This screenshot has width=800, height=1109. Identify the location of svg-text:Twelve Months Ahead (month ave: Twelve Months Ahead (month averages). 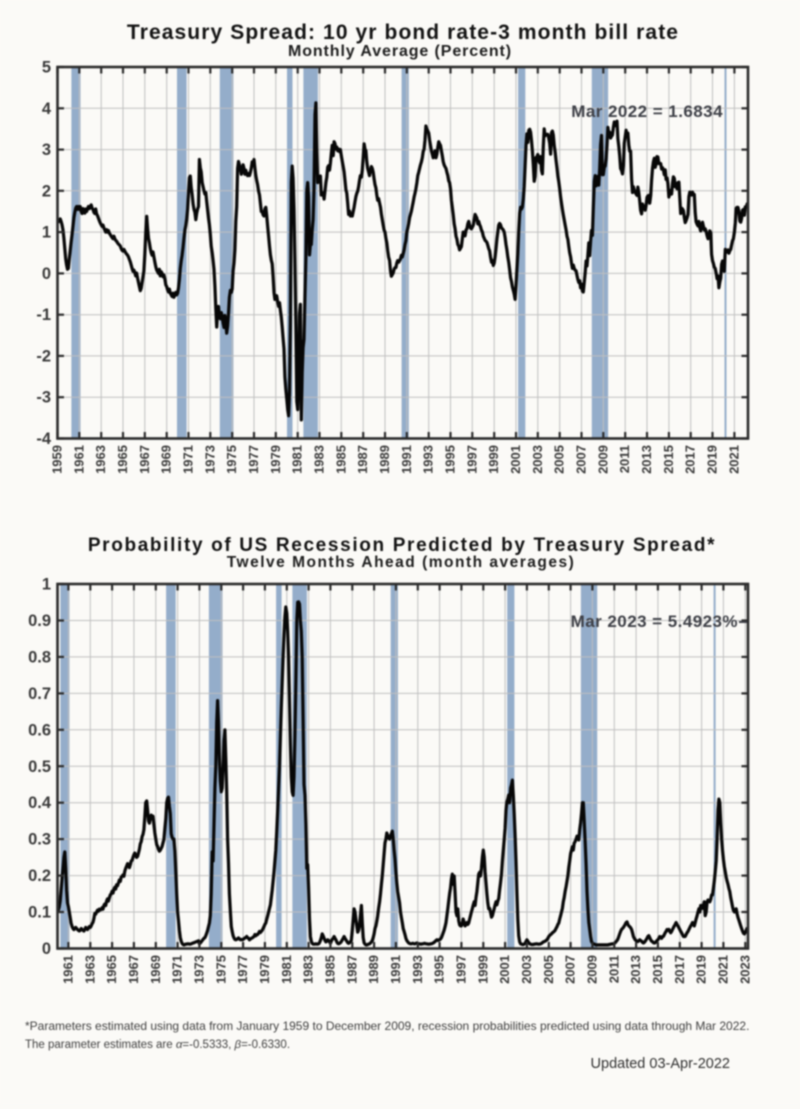
(401, 562).